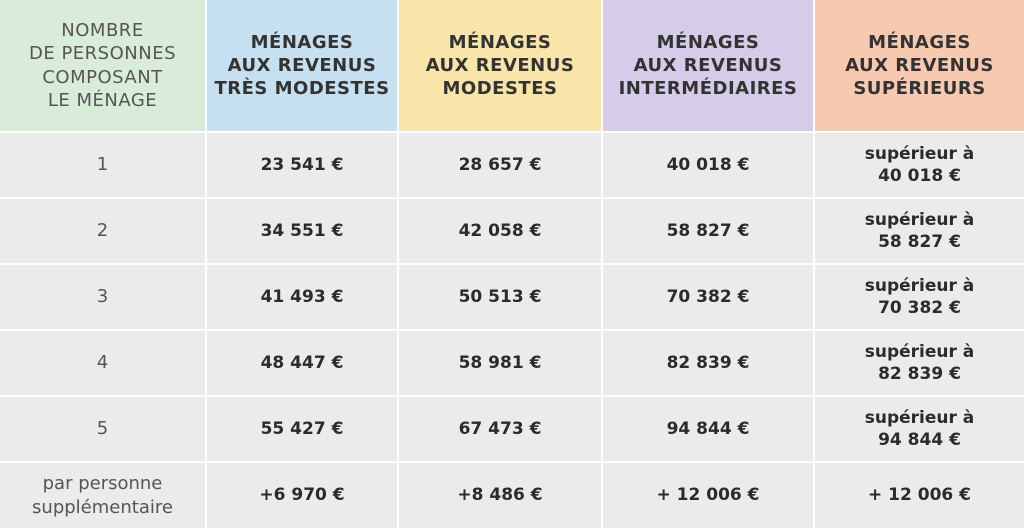 This screenshot has width=1024, height=530. What do you see at coordinates (919, 297) in the screenshot?
I see `body-cell: supérieur à 70 382 €` at bounding box center [919, 297].